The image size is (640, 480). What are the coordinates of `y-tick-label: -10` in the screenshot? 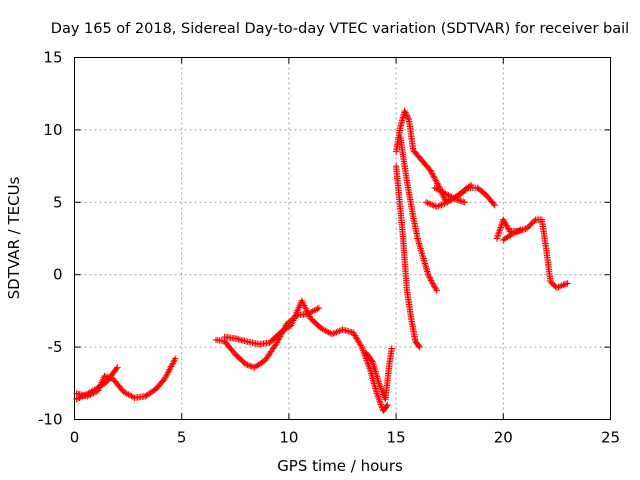 It's located at (50, 420).